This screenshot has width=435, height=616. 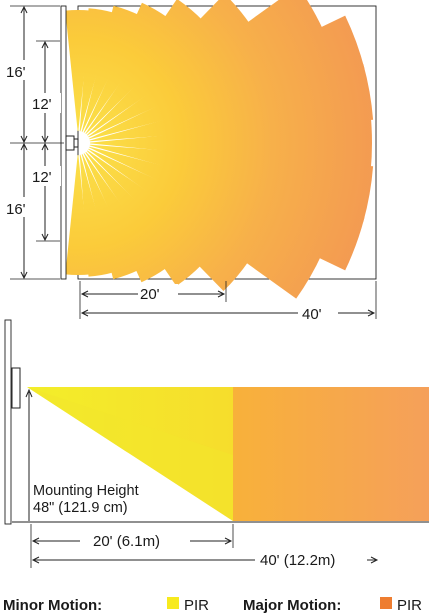 What do you see at coordinates (409, 605) in the screenshot?
I see `legend-major-item: PIR` at bounding box center [409, 605].